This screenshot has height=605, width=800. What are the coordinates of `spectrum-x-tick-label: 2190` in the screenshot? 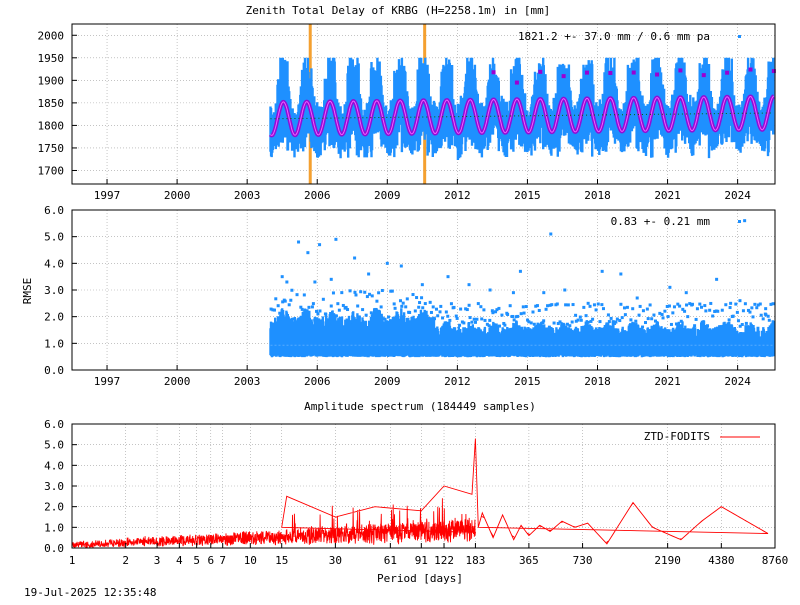 It's located at (667, 560).